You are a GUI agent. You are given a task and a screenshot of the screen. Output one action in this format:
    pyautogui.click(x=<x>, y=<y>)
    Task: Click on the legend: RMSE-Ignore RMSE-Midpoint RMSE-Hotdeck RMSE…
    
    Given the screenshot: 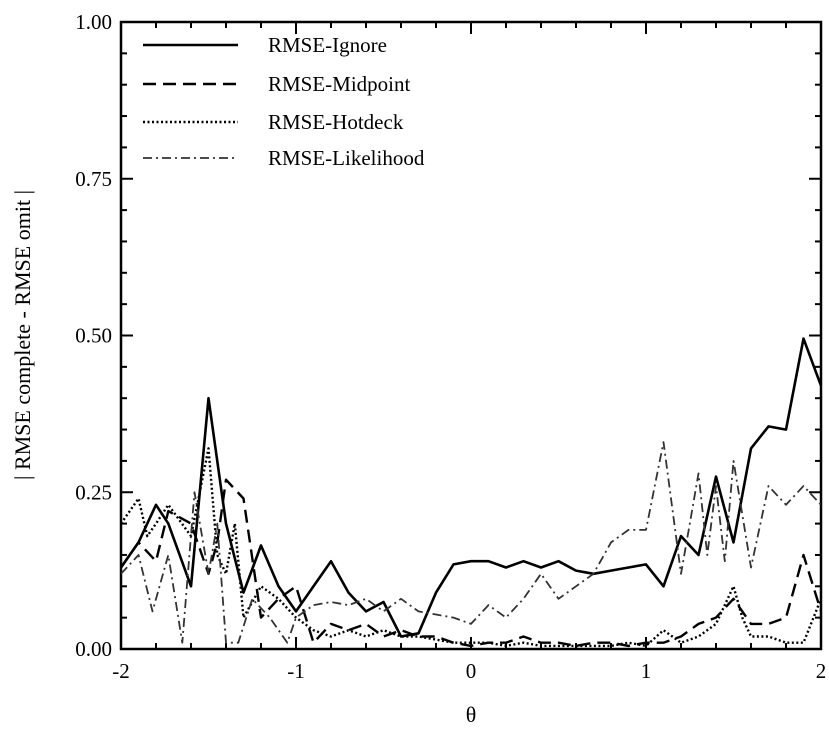 What is the action you would take?
    pyautogui.click(x=284, y=101)
    